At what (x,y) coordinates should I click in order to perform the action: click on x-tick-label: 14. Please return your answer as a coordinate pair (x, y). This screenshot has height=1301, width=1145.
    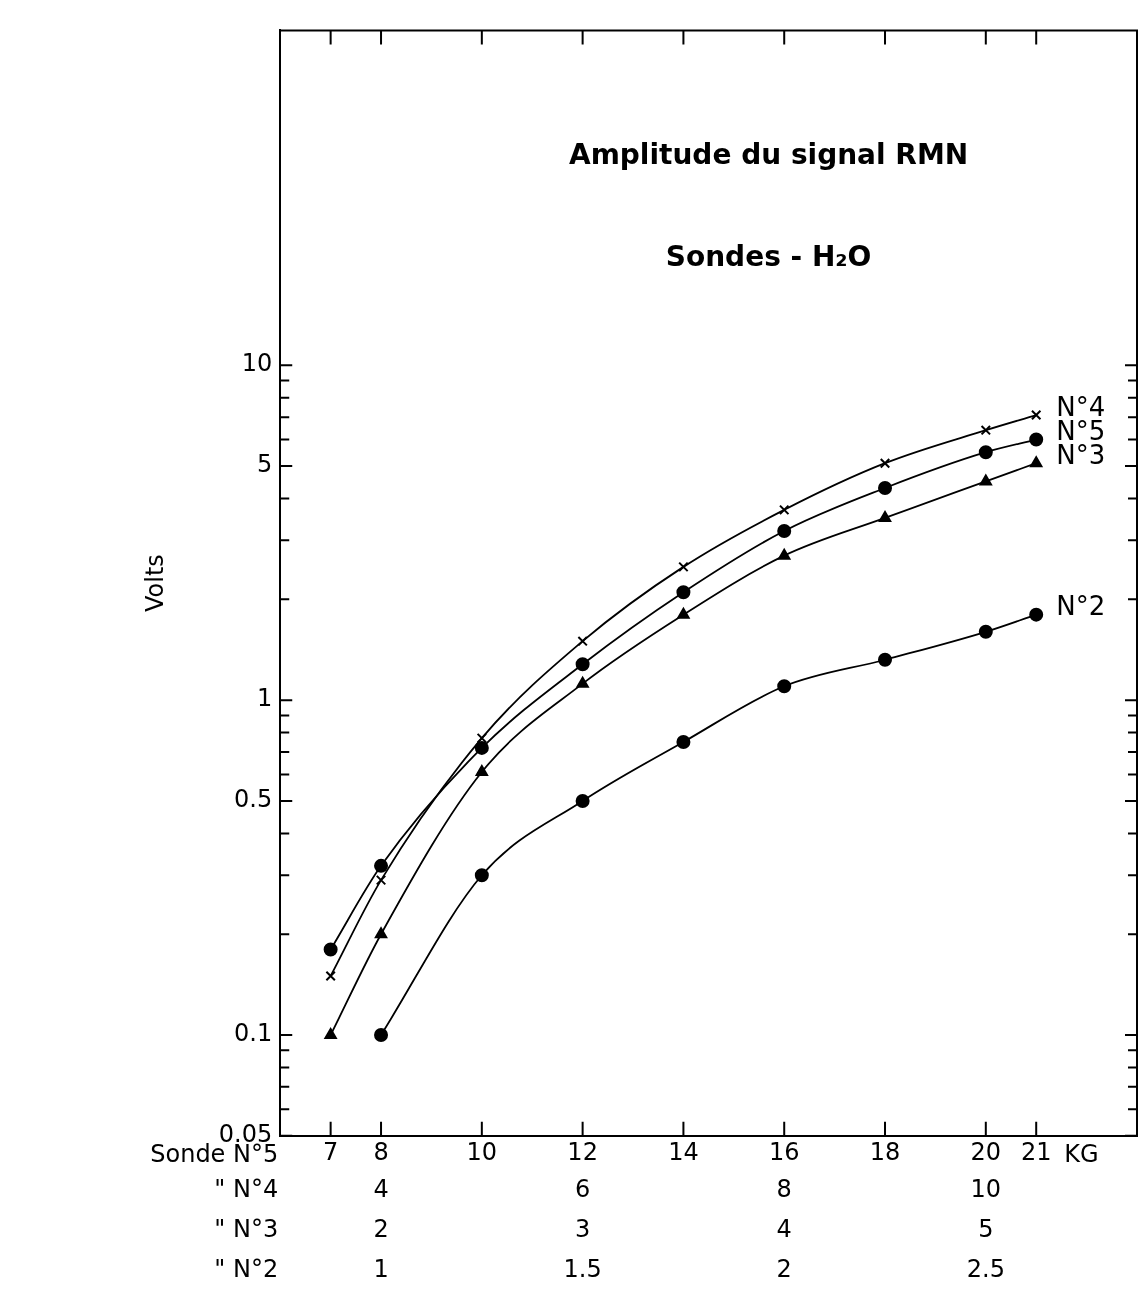
    Looking at the image, I should click on (683, 1152).